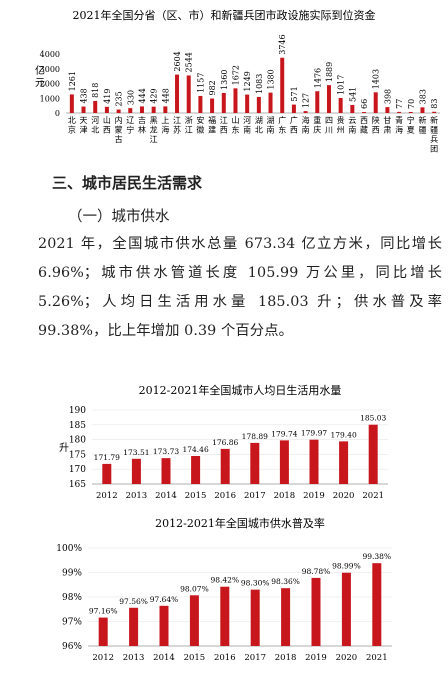  Describe the element at coordinates (200, 83) in the screenshot. I see `data-label: 1157` at that location.